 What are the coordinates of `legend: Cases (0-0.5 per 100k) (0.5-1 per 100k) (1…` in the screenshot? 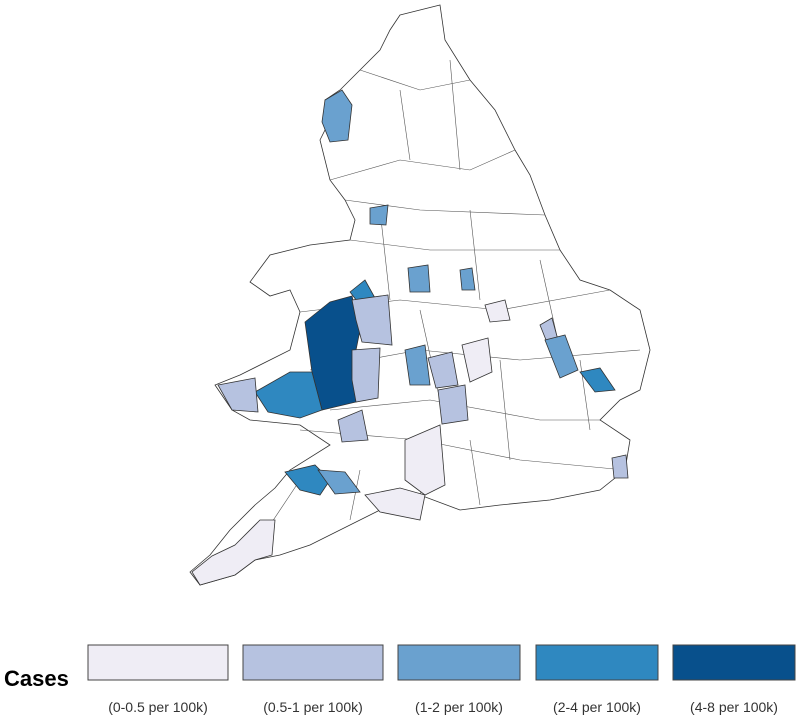 It's located at (400, 679).